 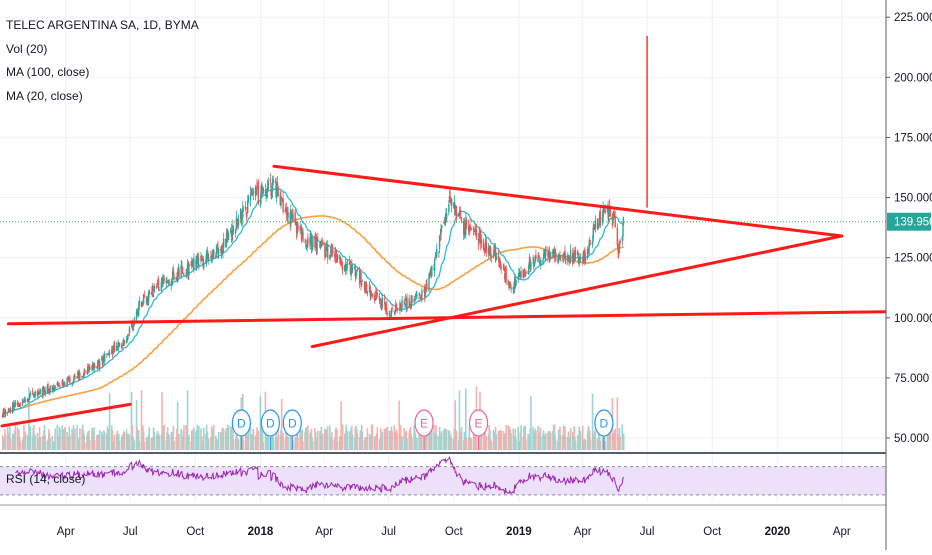 I want to click on legend-rsi: RSI (14, close), so click(x=46, y=479).